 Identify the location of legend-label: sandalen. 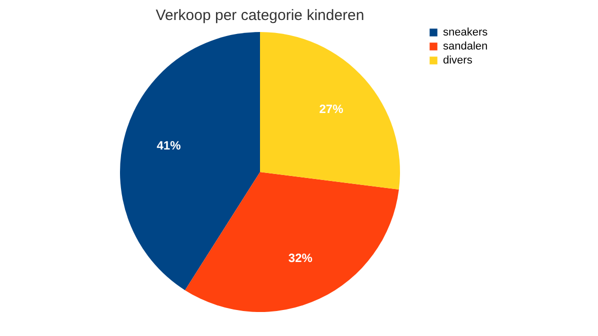
(465, 46).